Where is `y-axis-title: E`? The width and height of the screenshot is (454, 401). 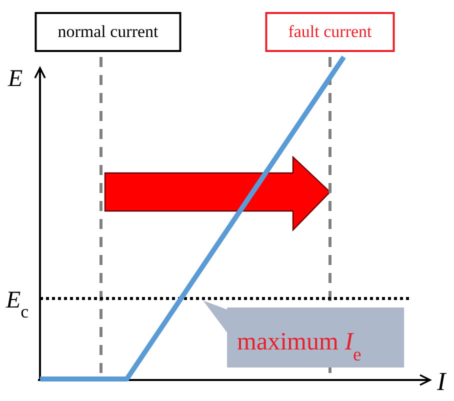 y-axis-title: E is located at coordinates (15, 79).